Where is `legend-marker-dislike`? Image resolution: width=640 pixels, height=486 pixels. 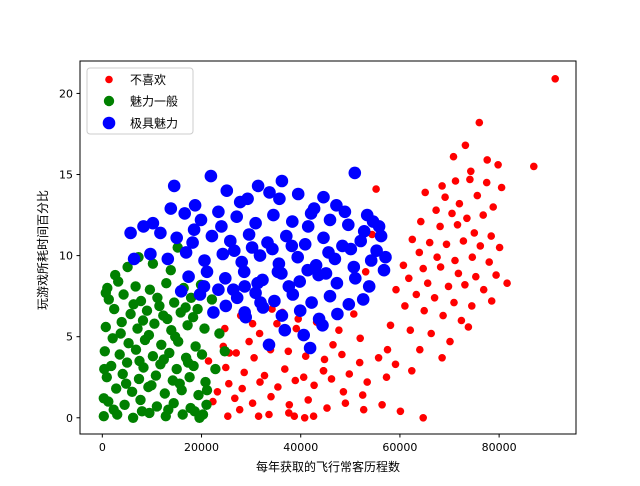 legend-marker-dislike is located at coordinates (109, 79).